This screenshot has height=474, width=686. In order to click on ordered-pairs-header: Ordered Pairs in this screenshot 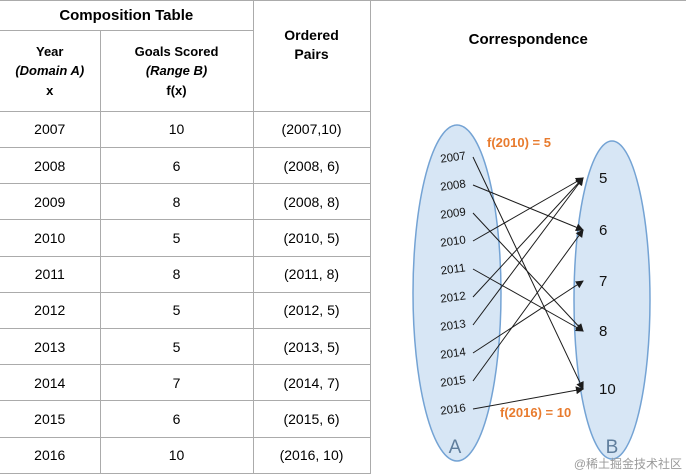, I will do `click(311, 56)`.